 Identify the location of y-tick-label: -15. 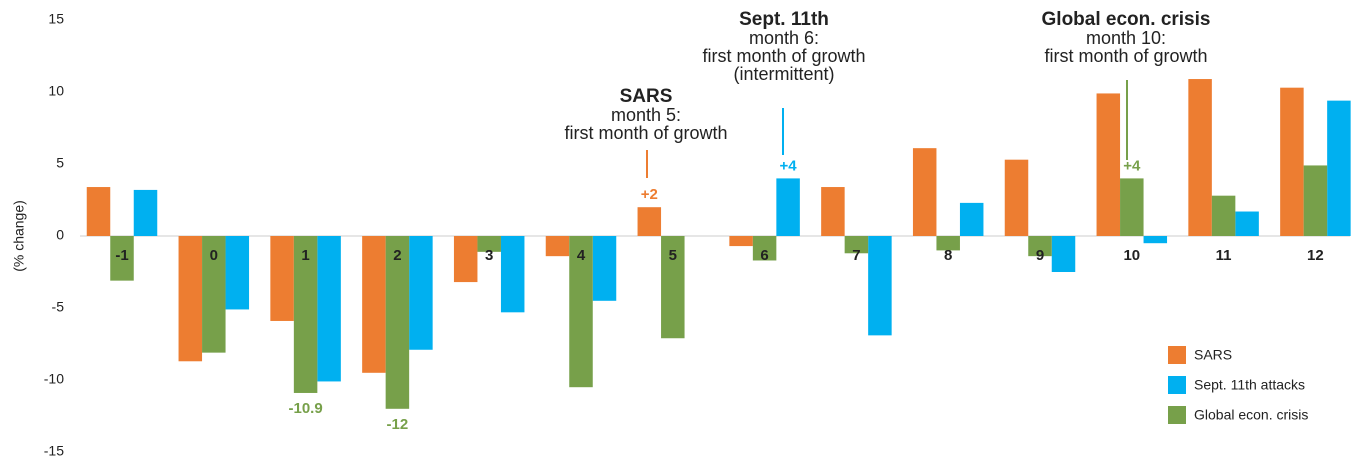
(54, 451).